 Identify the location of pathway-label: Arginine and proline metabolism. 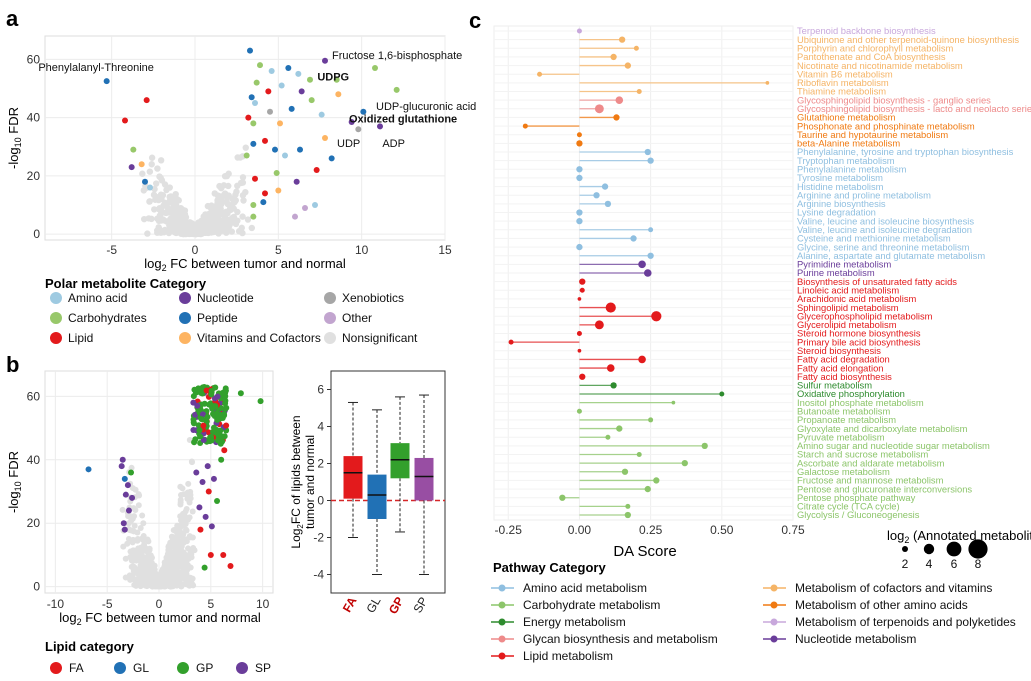
(864, 194).